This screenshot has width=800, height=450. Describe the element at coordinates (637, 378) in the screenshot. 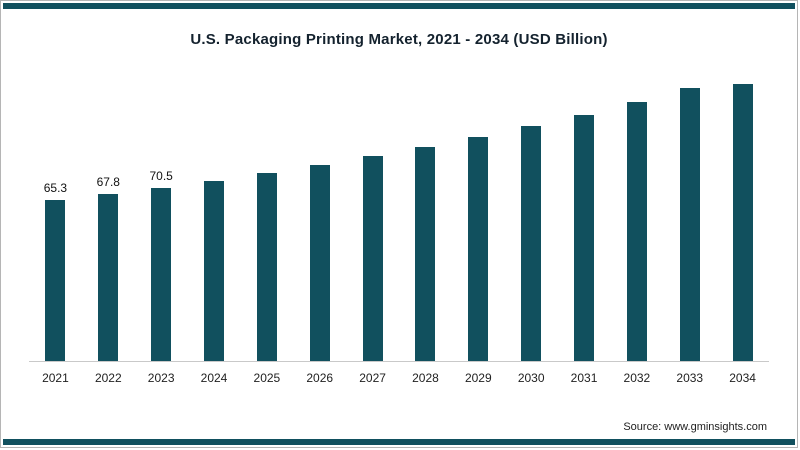

I see `x-tick-label: 2032` at that location.